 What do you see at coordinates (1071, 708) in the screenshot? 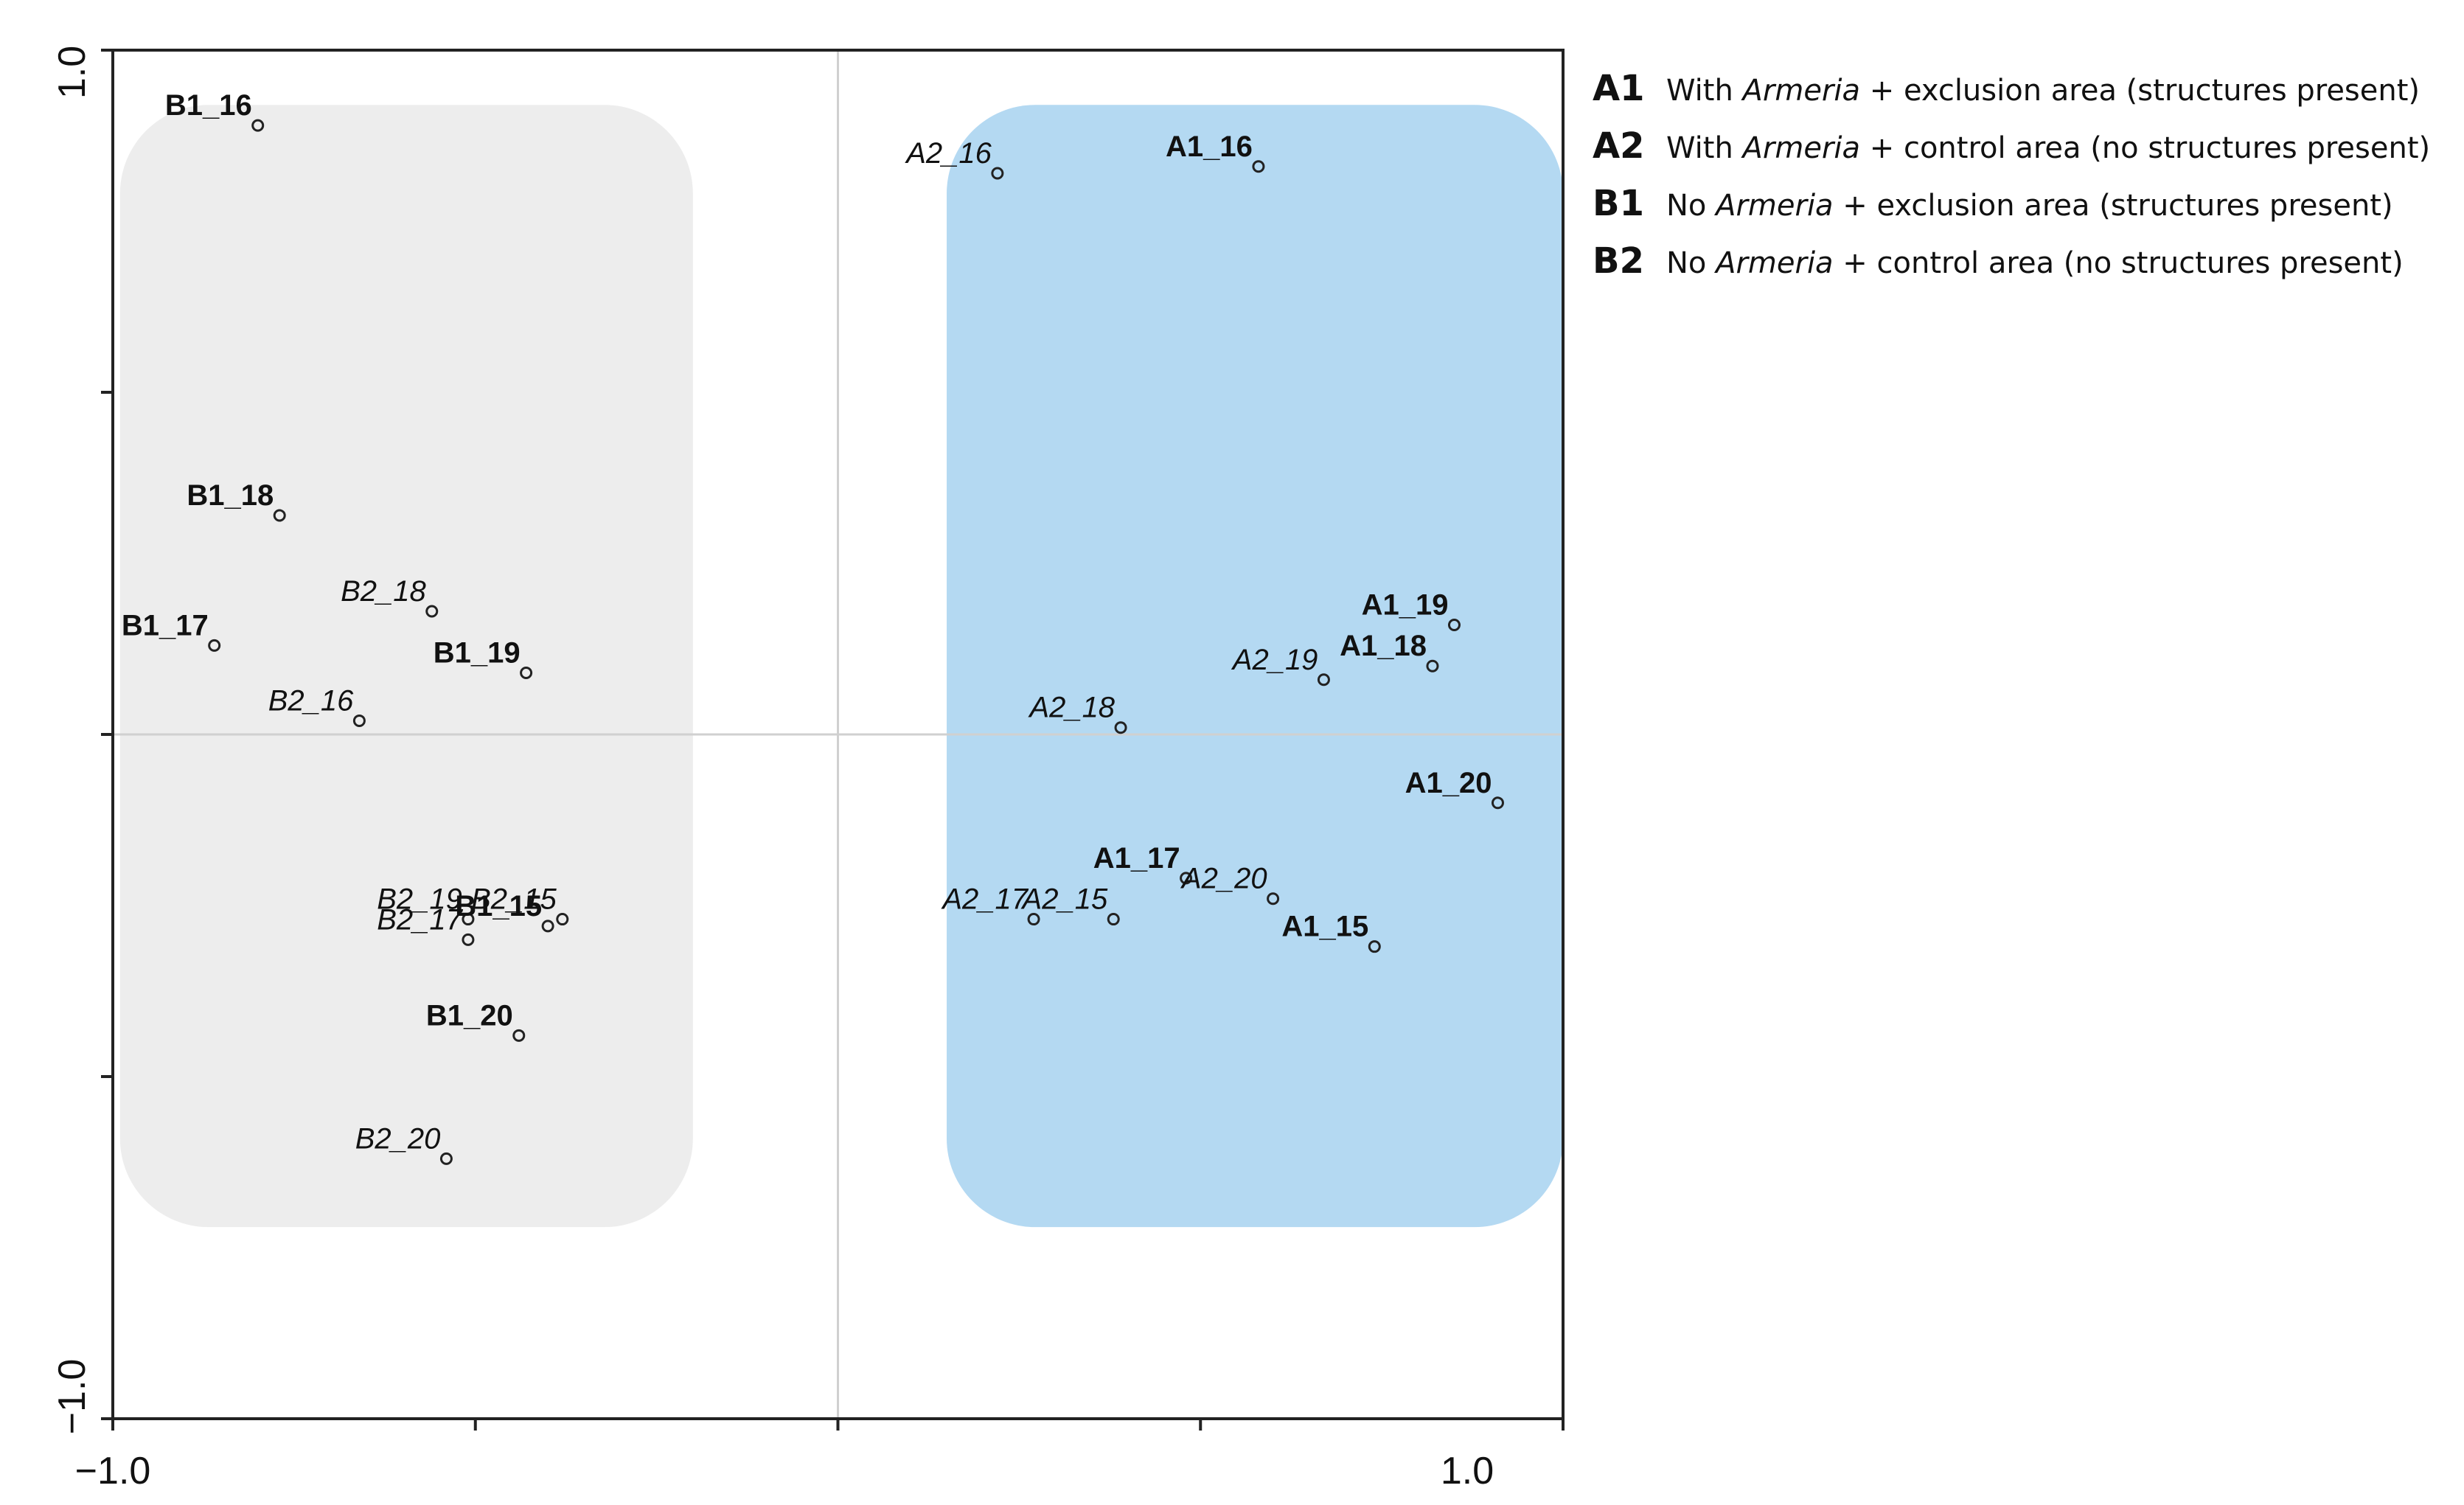
I see `point-label: A2_18` at bounding box center [1071, 708].